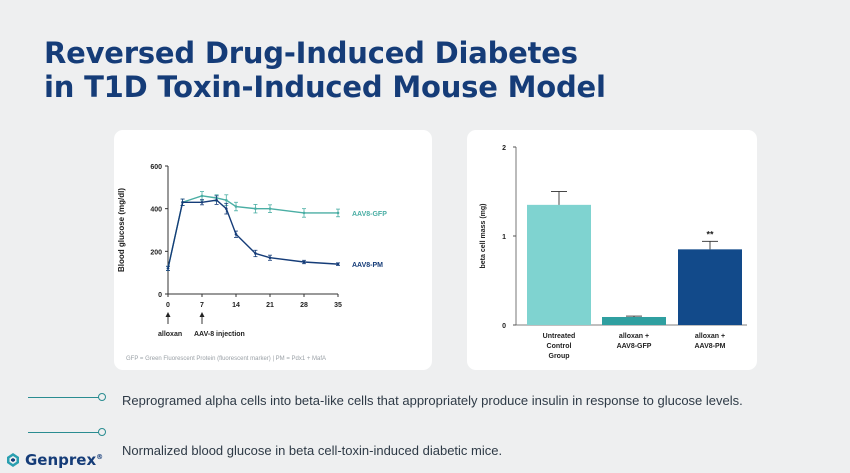 The height and width of the screenshot is (473, 850). Describe the element at coordinates (202, 305) in the screenshot. I see `x-tick-label: 7` at that location.